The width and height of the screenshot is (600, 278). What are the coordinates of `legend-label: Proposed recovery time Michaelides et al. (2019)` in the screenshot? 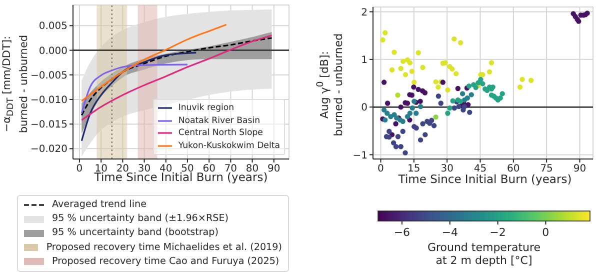 It's located at (163, 247).